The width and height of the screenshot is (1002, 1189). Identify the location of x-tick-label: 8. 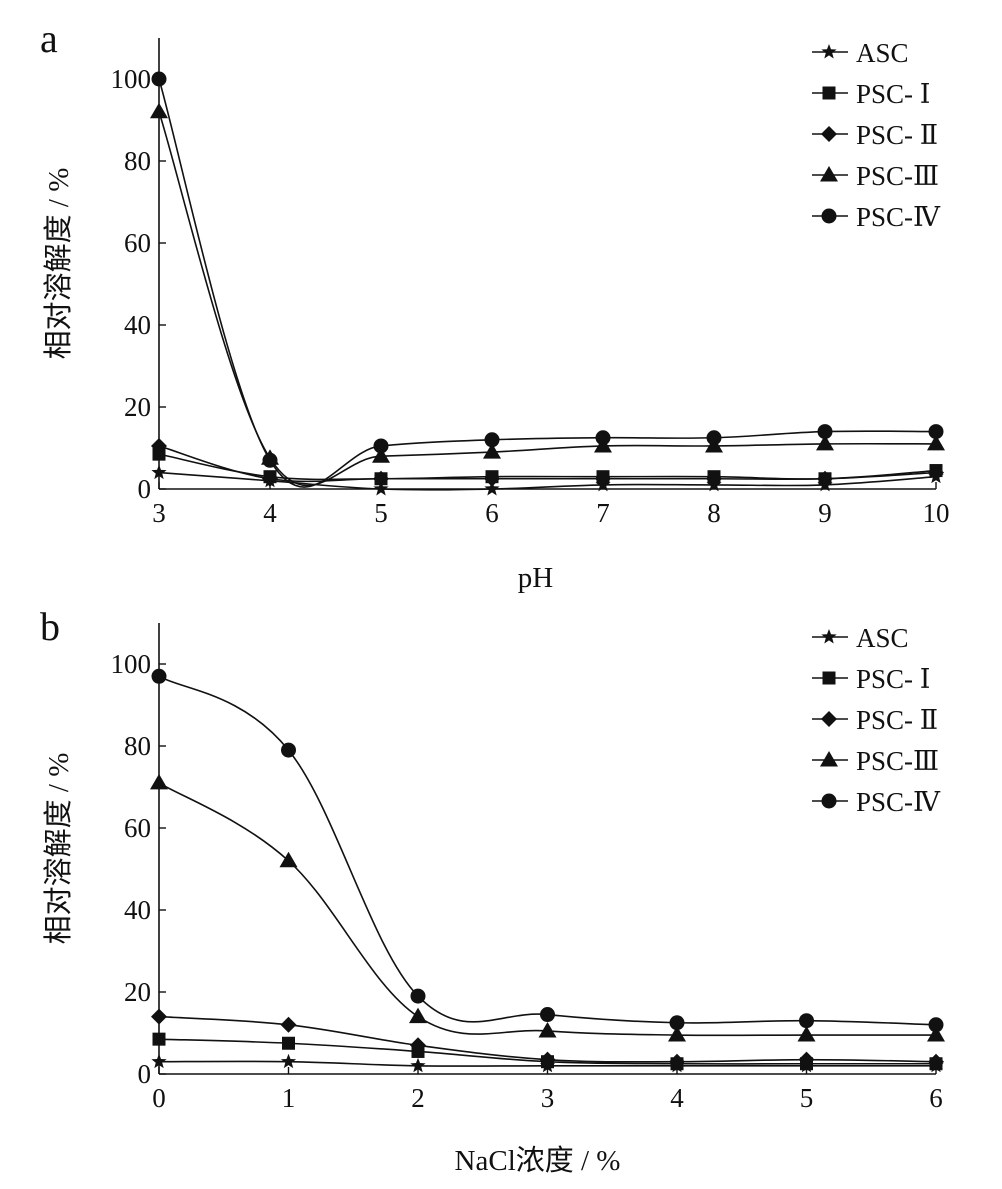
(714, 513).